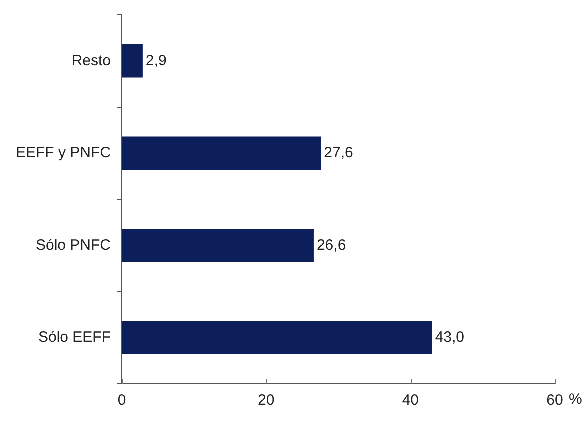 The width and height of the screenshot is (587, 426). Describe the element at coordinates (331, 245) in the screenshot. I see `data-label: 26,6` at that location.